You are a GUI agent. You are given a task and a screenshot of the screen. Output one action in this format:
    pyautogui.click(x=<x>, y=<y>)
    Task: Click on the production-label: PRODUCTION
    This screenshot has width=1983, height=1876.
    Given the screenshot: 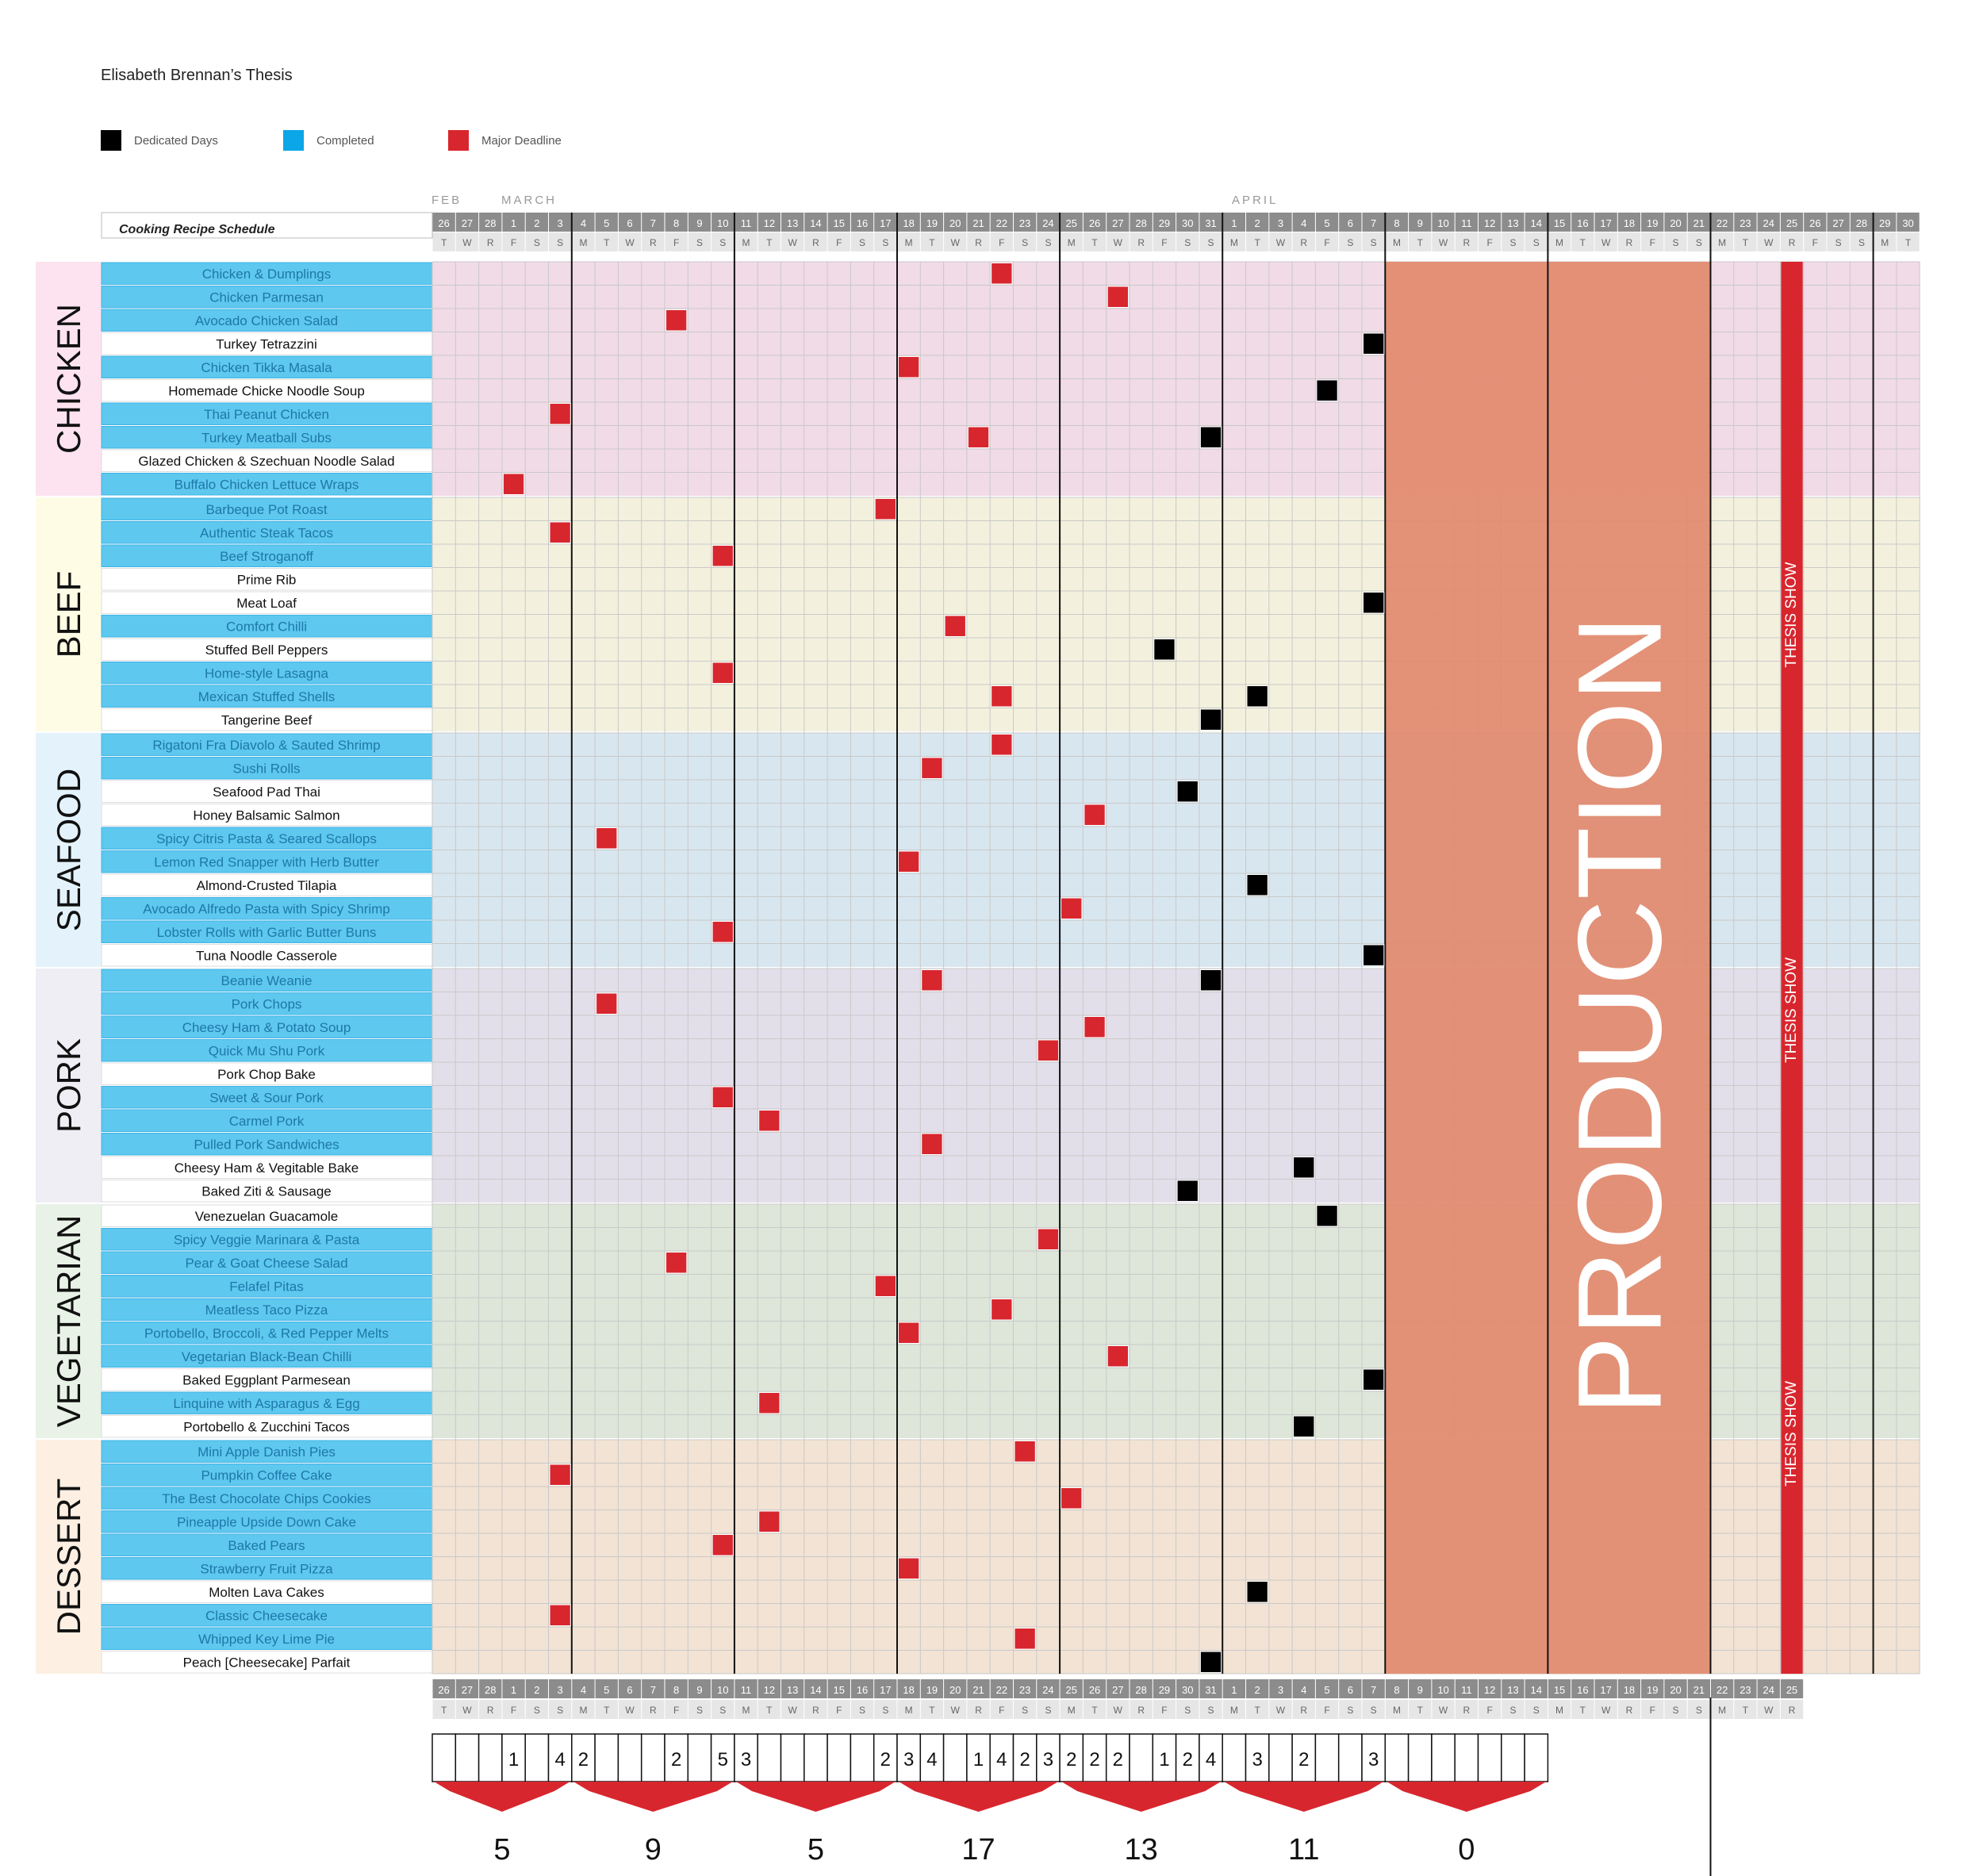 What is the action you would take?
    pyautogui.click(x=1620, y=1015)
    